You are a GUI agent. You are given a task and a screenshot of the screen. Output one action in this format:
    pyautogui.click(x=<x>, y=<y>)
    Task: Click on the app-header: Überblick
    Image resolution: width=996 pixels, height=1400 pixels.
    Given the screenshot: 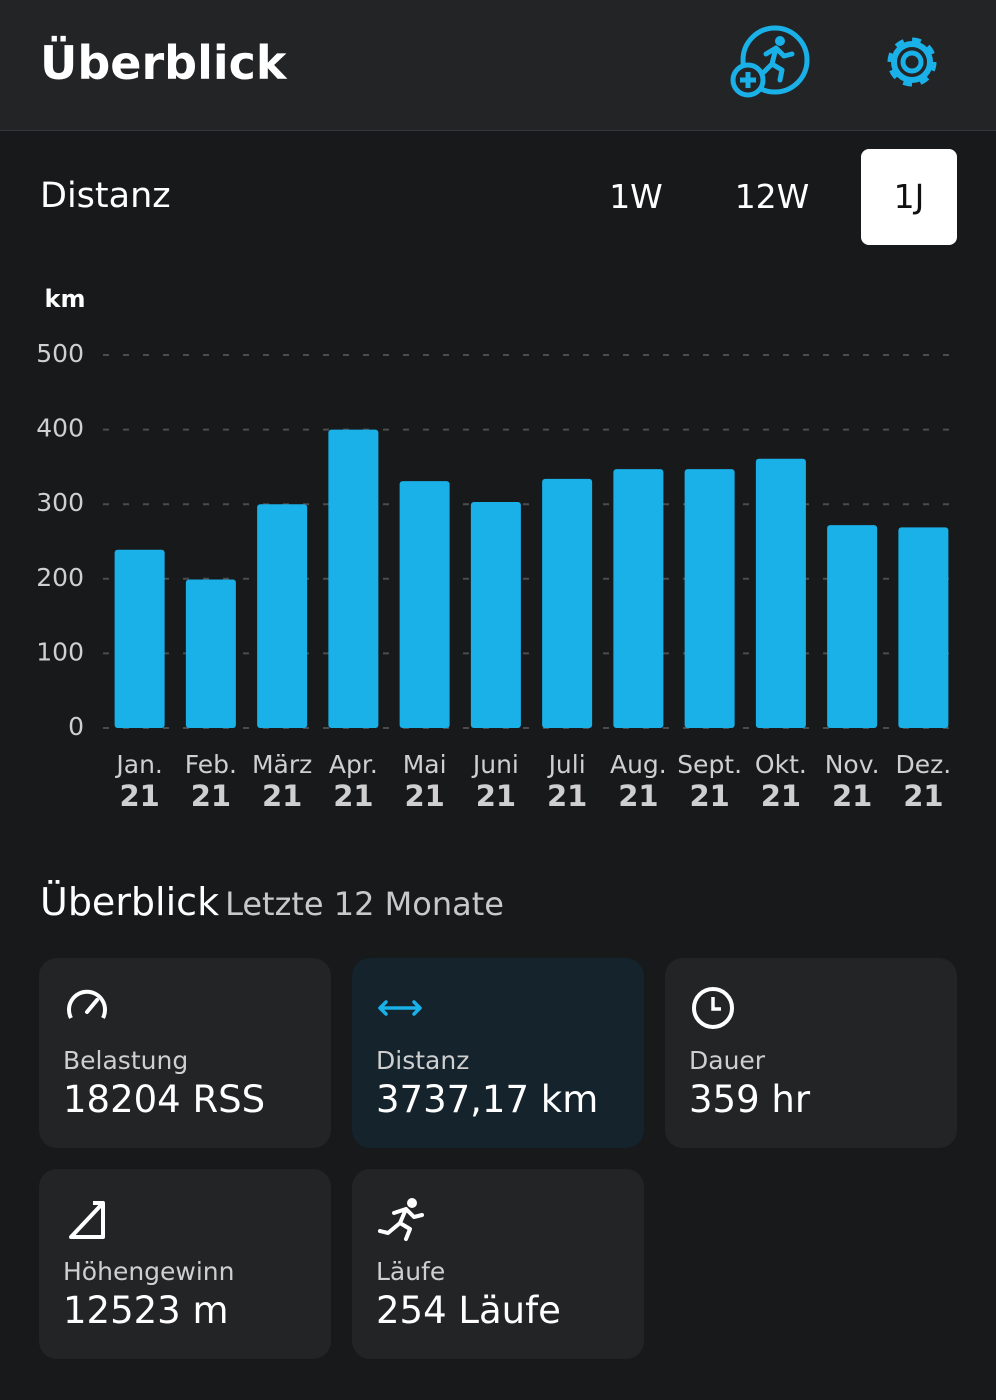 What is the action you would take?
    pyautogui.click(x=498, y=65)
    